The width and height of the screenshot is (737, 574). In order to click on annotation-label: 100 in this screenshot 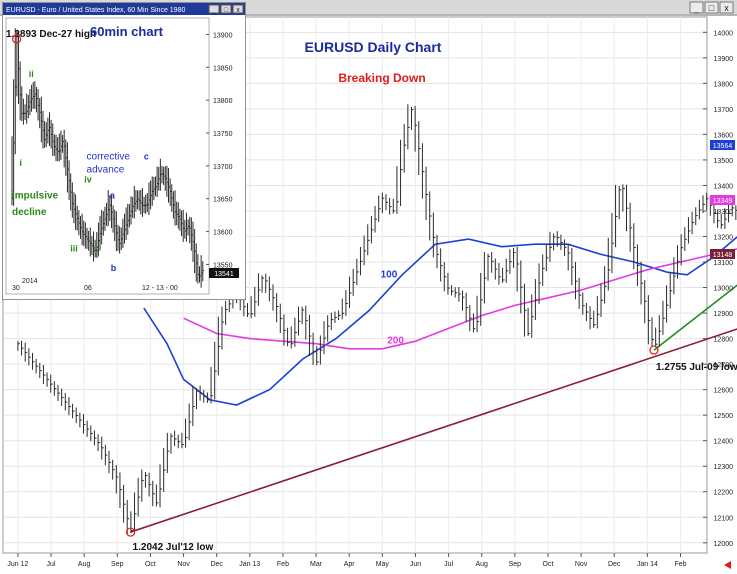, I will do `click(389, 274)`.